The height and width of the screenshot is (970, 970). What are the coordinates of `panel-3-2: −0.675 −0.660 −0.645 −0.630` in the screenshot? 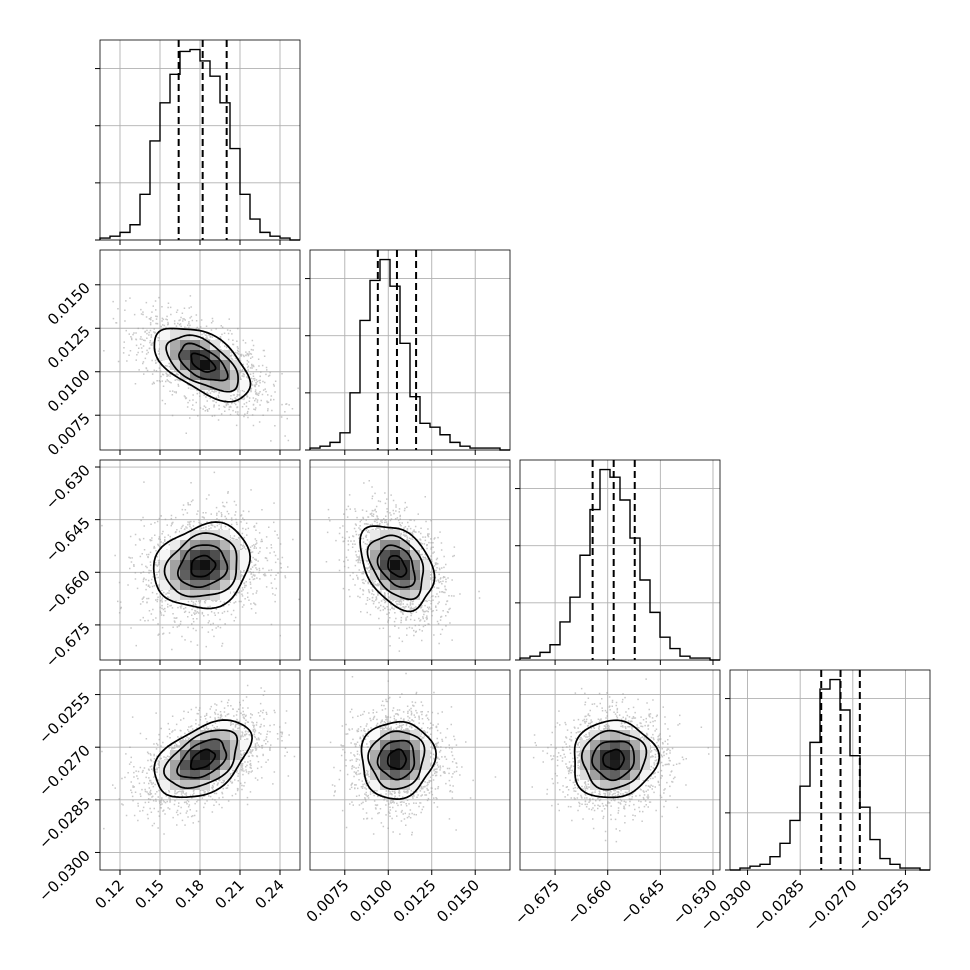 It's located at (616, 798).